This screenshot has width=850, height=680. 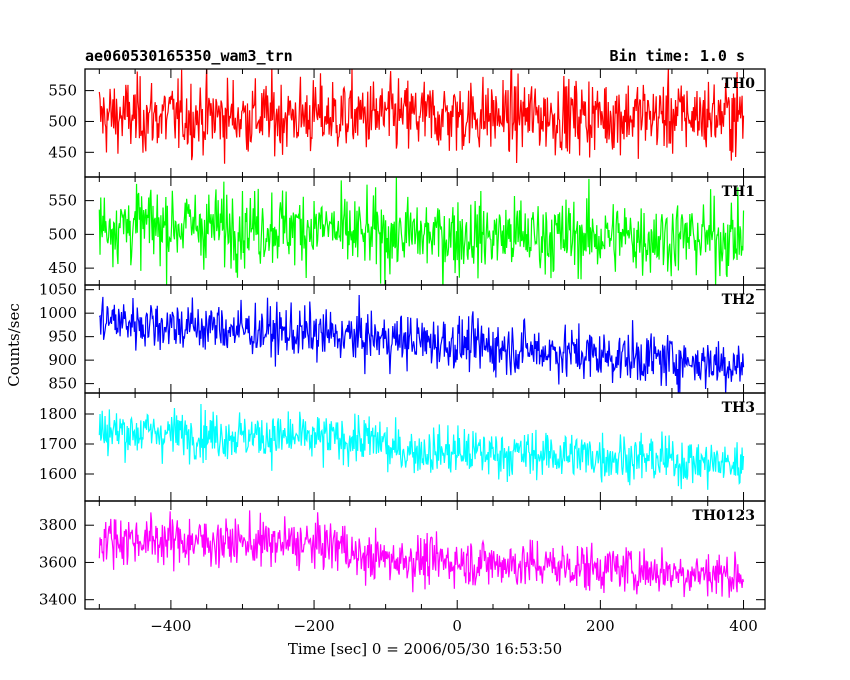 What do you see at coordinates (58, 444) in the screenshot?
I see `y-tick-label: 1700` at bounding box center [58, 444].